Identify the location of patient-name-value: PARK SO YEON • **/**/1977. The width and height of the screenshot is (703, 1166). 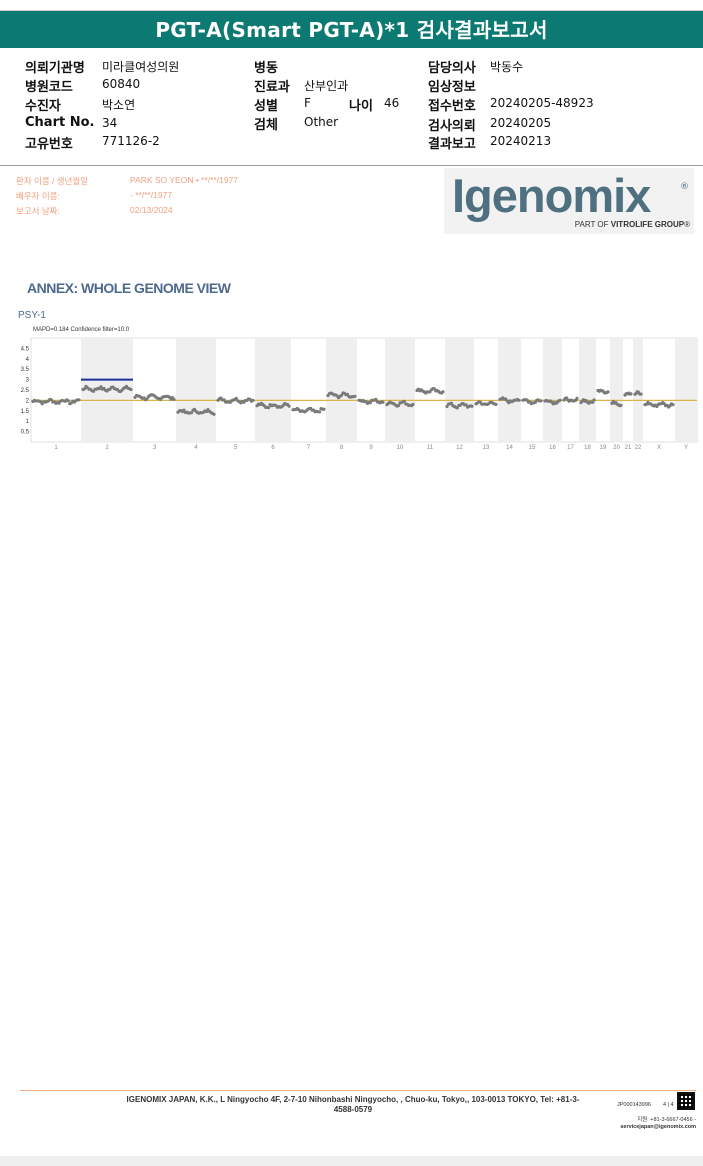
(184, 180).